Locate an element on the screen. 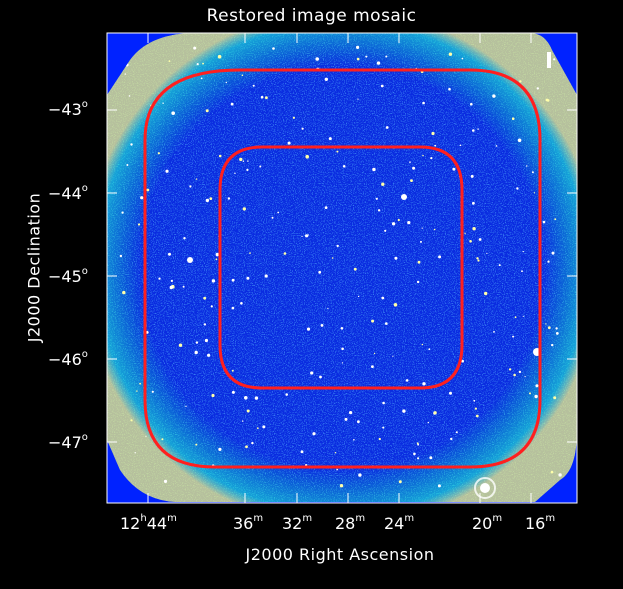  x-tick-label: 28m is located at coordinates (350, 522).